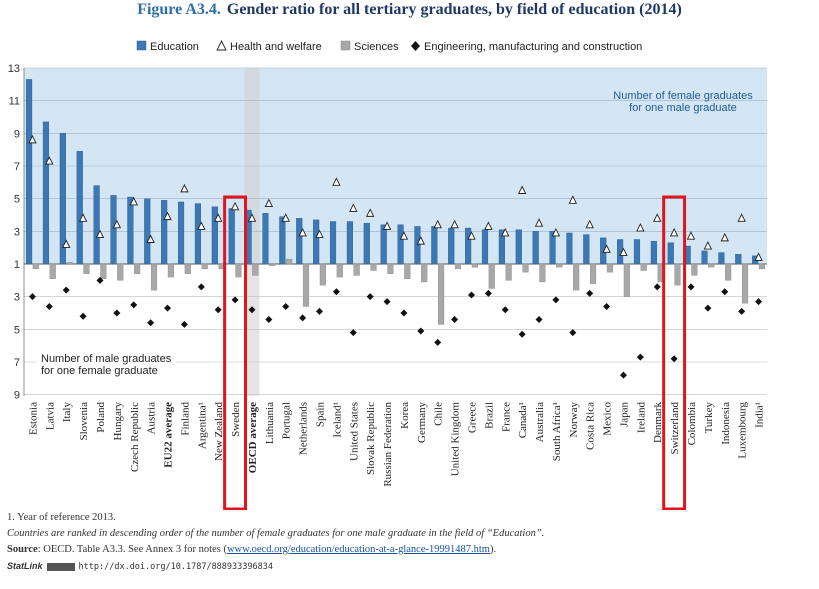  I want to click on x-tick-label: Austria, so click(152, 418).